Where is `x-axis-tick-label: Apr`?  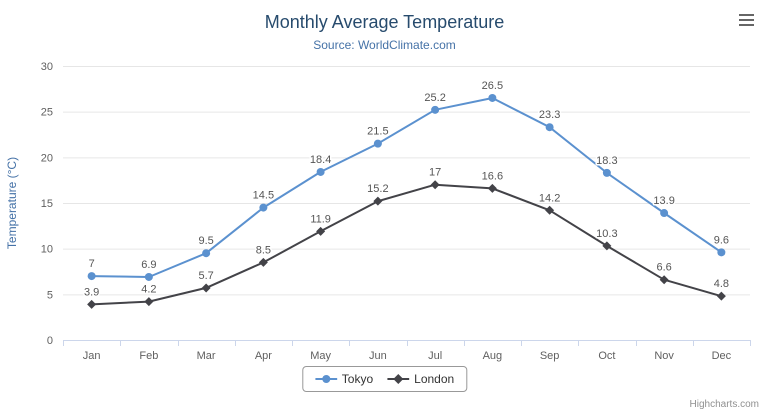
x-axis-tick-label: Apr is located at coordinates (263, 356).